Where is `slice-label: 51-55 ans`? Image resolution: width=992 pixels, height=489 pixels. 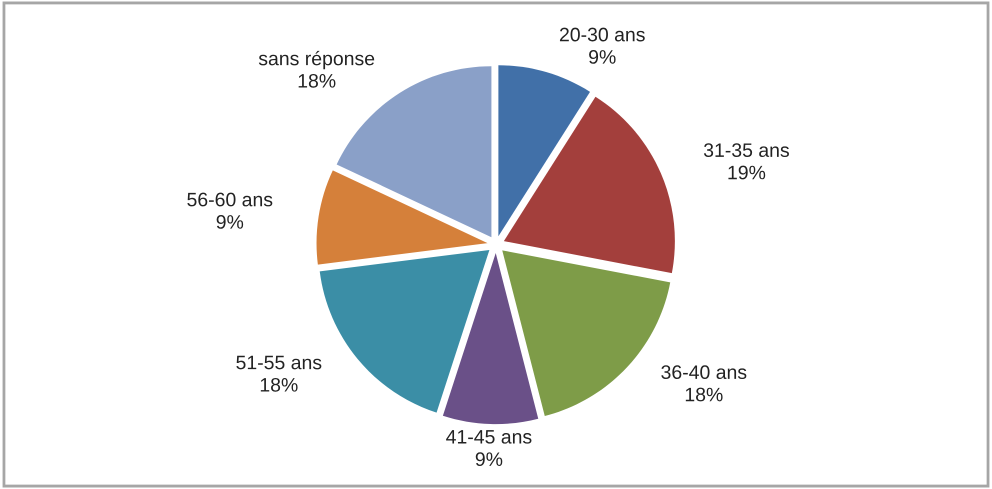 slice-label: 51-55 ans is located at coordinates (279, 363).